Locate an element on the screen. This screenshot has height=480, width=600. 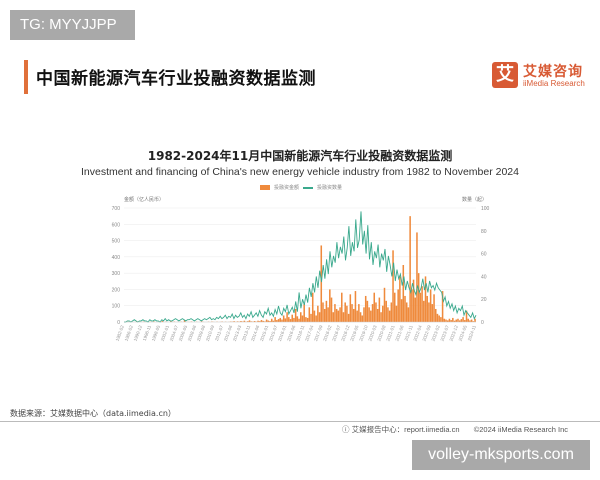
chart-title: 1982-2024年11月中国新能源汽车行业投融资数据监测 is located at coordinates (300, 156).